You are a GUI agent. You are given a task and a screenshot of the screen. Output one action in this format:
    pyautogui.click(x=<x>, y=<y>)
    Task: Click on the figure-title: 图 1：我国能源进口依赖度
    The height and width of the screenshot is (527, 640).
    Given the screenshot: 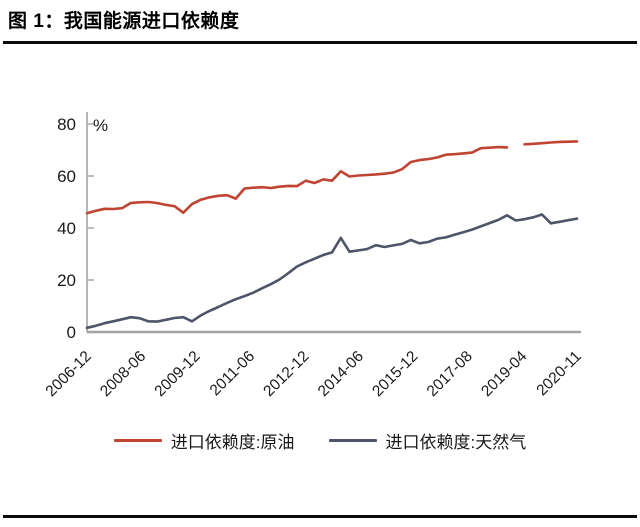 What is the action you would take?
    pyautogui.click(x=124, y=21)
    